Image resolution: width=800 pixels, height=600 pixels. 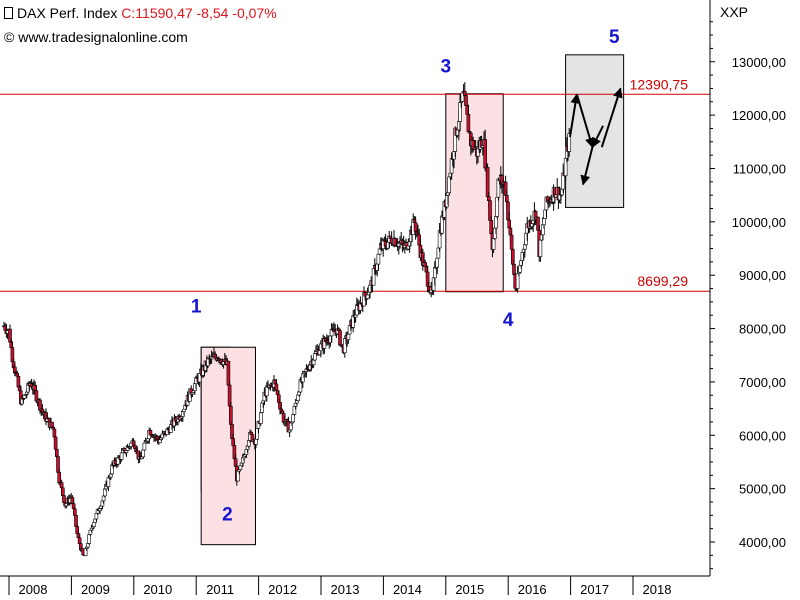 What do you see at coordinates (762, 489) in the screenshot?
I see `y-tick-label: 5000,00` at bounding box center [762, 489].